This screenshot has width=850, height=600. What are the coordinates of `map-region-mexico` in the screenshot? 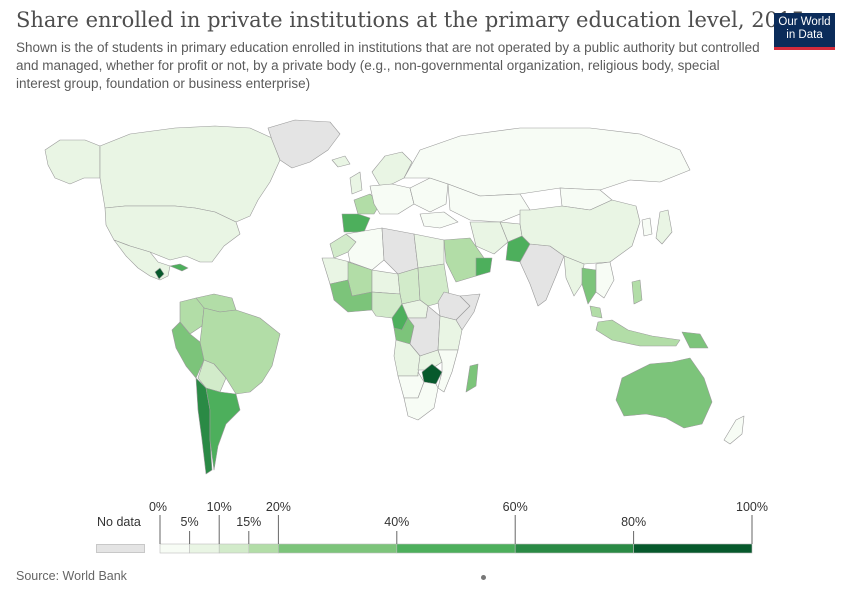 It's located at (142, 260).